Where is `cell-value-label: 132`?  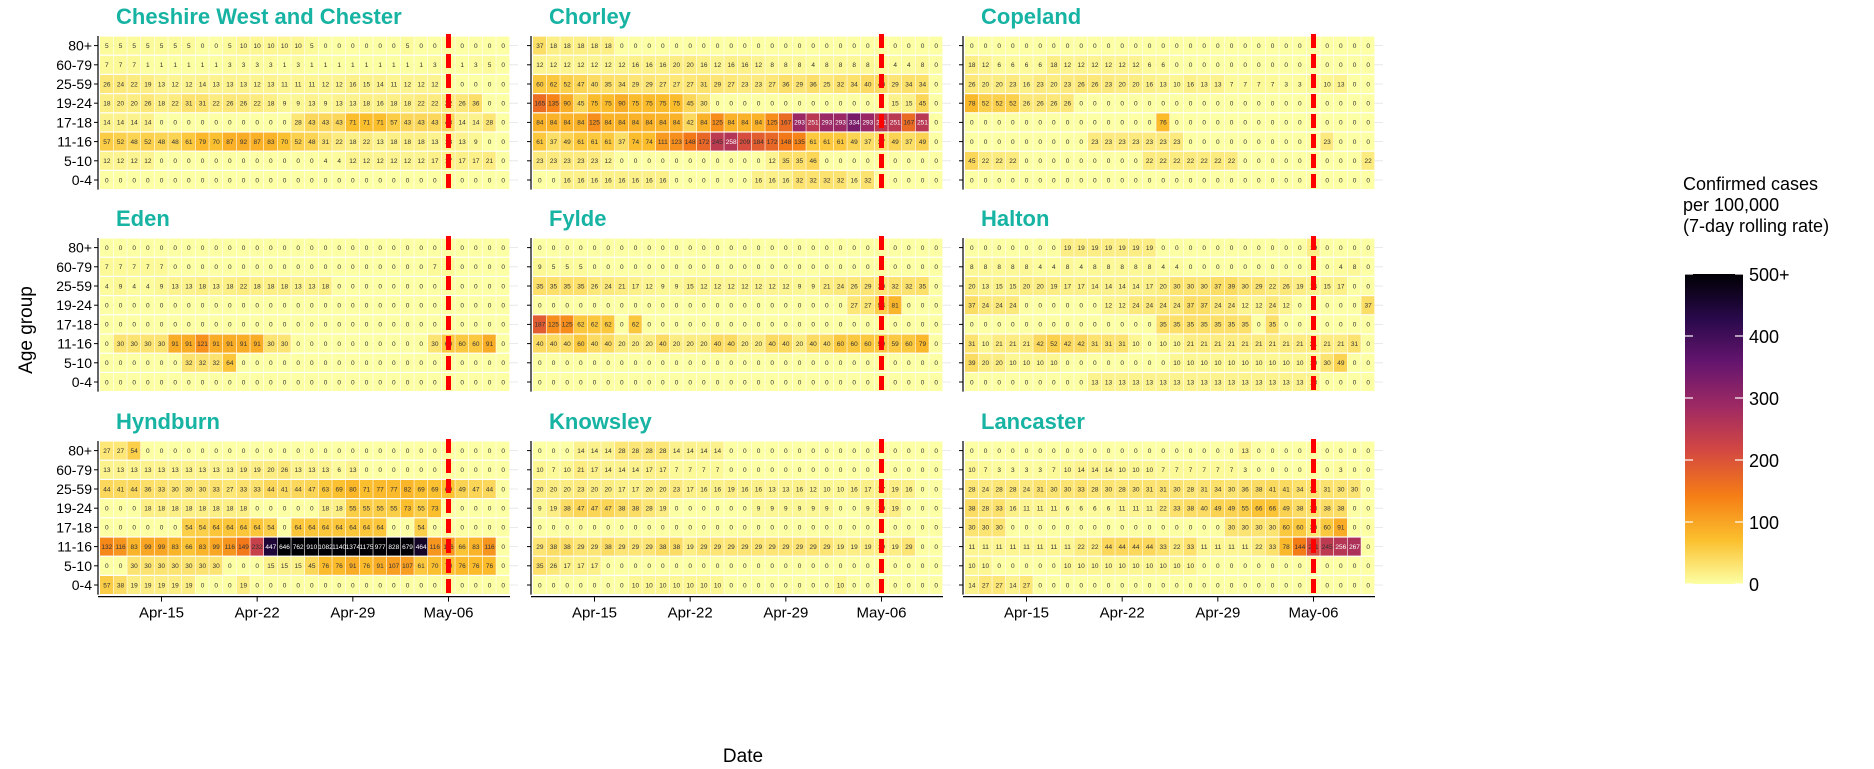 cell-value-label: 132 is located at coordinates (106, 547).